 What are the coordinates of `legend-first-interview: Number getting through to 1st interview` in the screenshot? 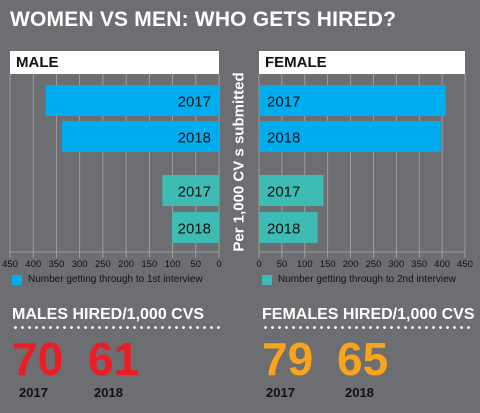 It's located at (107, 279).